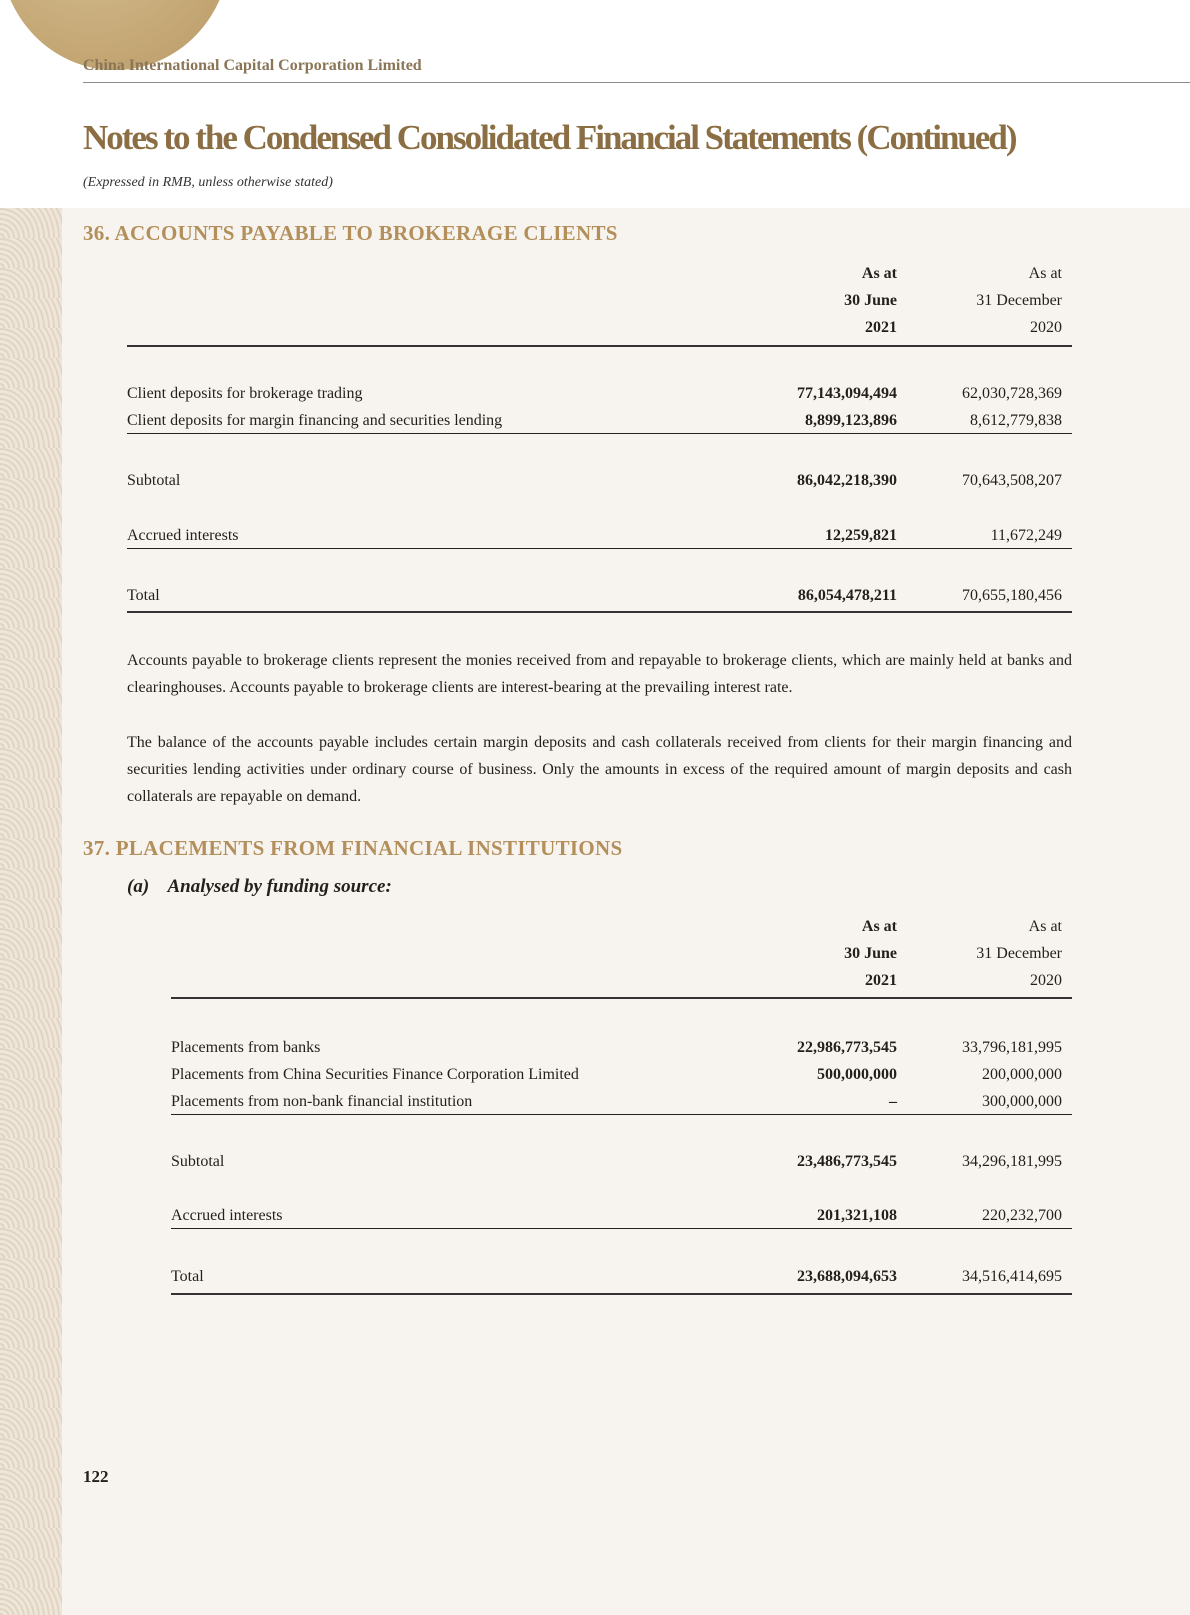 Image resolution: width=1190 pixels, height=1615 pixels. Describe the element at coordinates (1012, 480) in the screenshot. I see `row-value-2020: 70,643,508,207` at that location.